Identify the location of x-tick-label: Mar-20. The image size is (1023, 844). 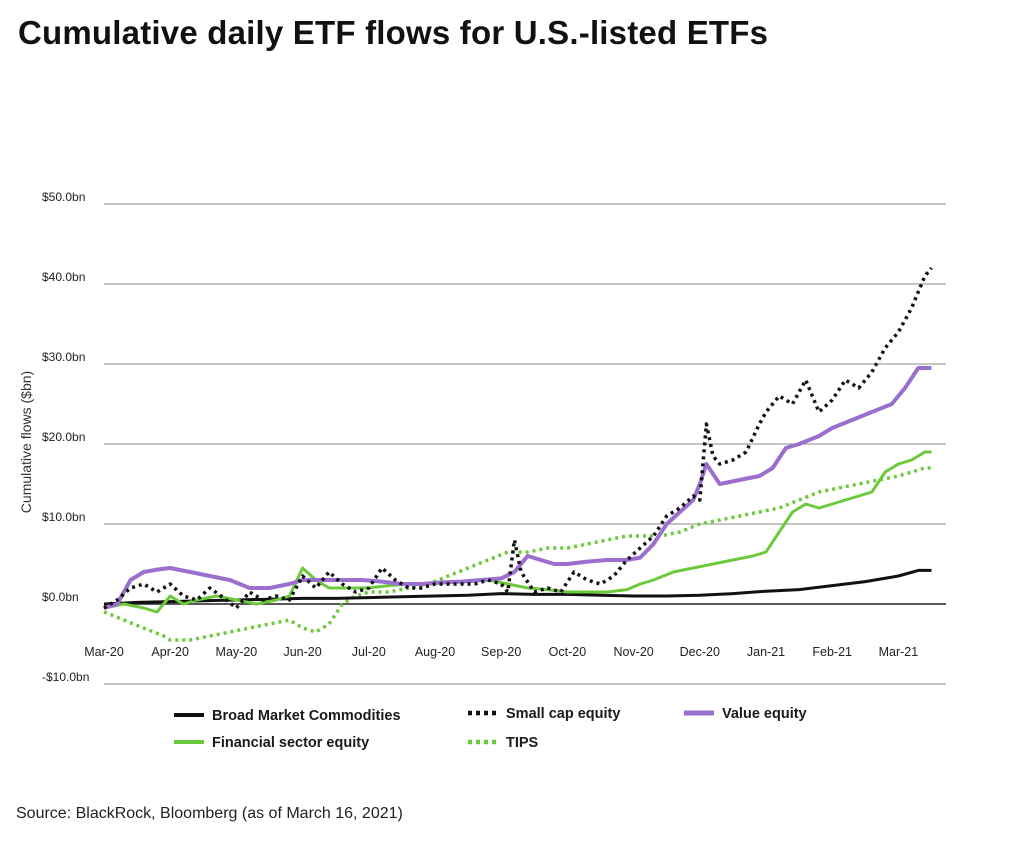
(104, 652).